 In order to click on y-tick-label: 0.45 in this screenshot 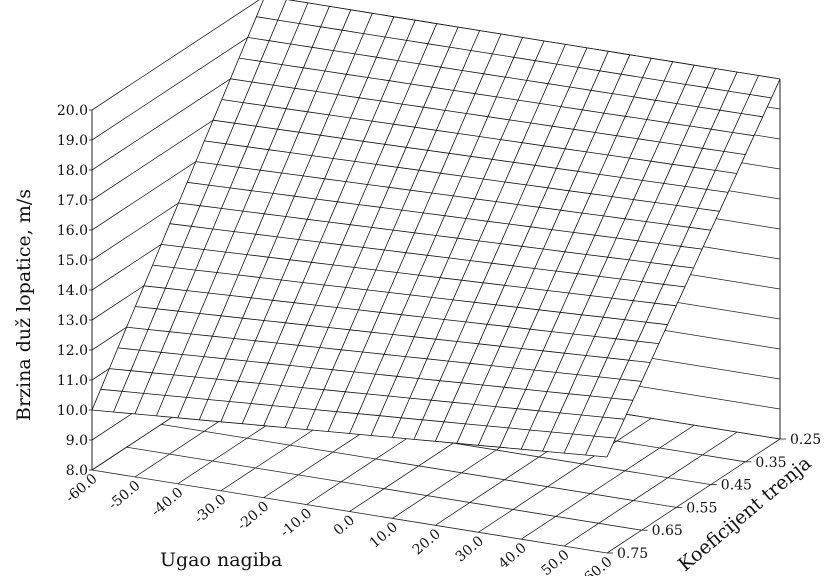, I will do `click(736, 486)`.